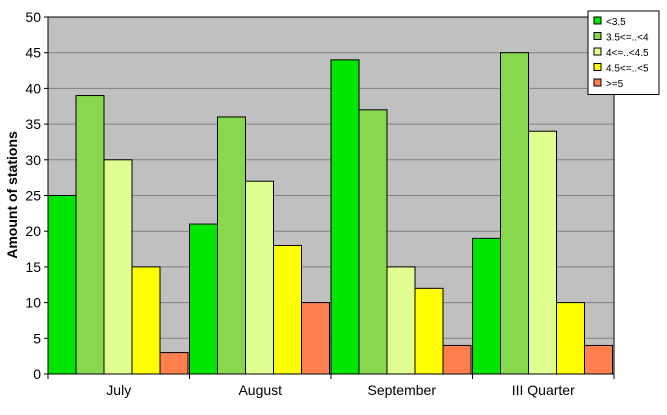 This screenshot has width=667, height=415. What do you see at coordinates (33, 303) in the screenshot?
I see `y-tick-label: 10` at bounding box center [33, 303].